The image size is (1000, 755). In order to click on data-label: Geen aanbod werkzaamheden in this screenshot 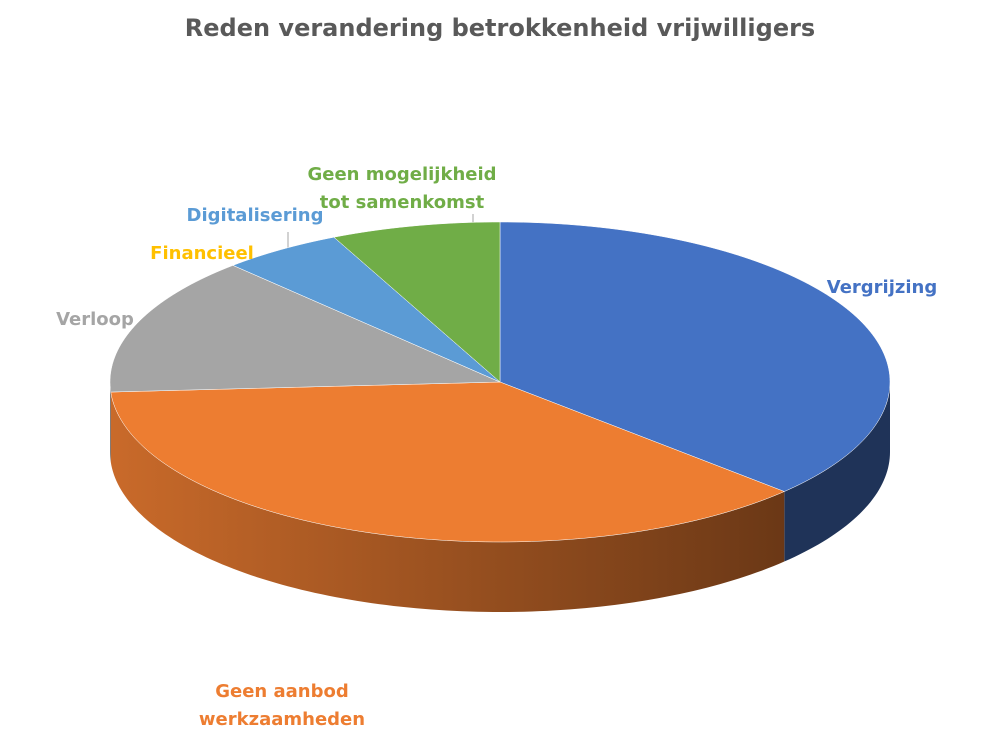, I will do `click(282, 705)`.